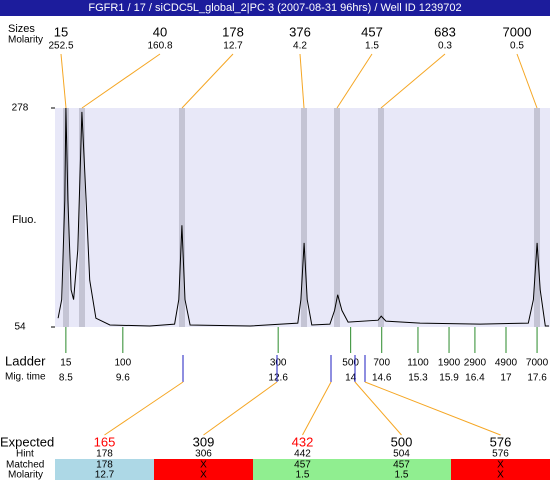 This screenshot has height=480, width=550. Describe the element at coordinates (27, 441) in the screenshot. I see `expected-label: Expected` at that location.